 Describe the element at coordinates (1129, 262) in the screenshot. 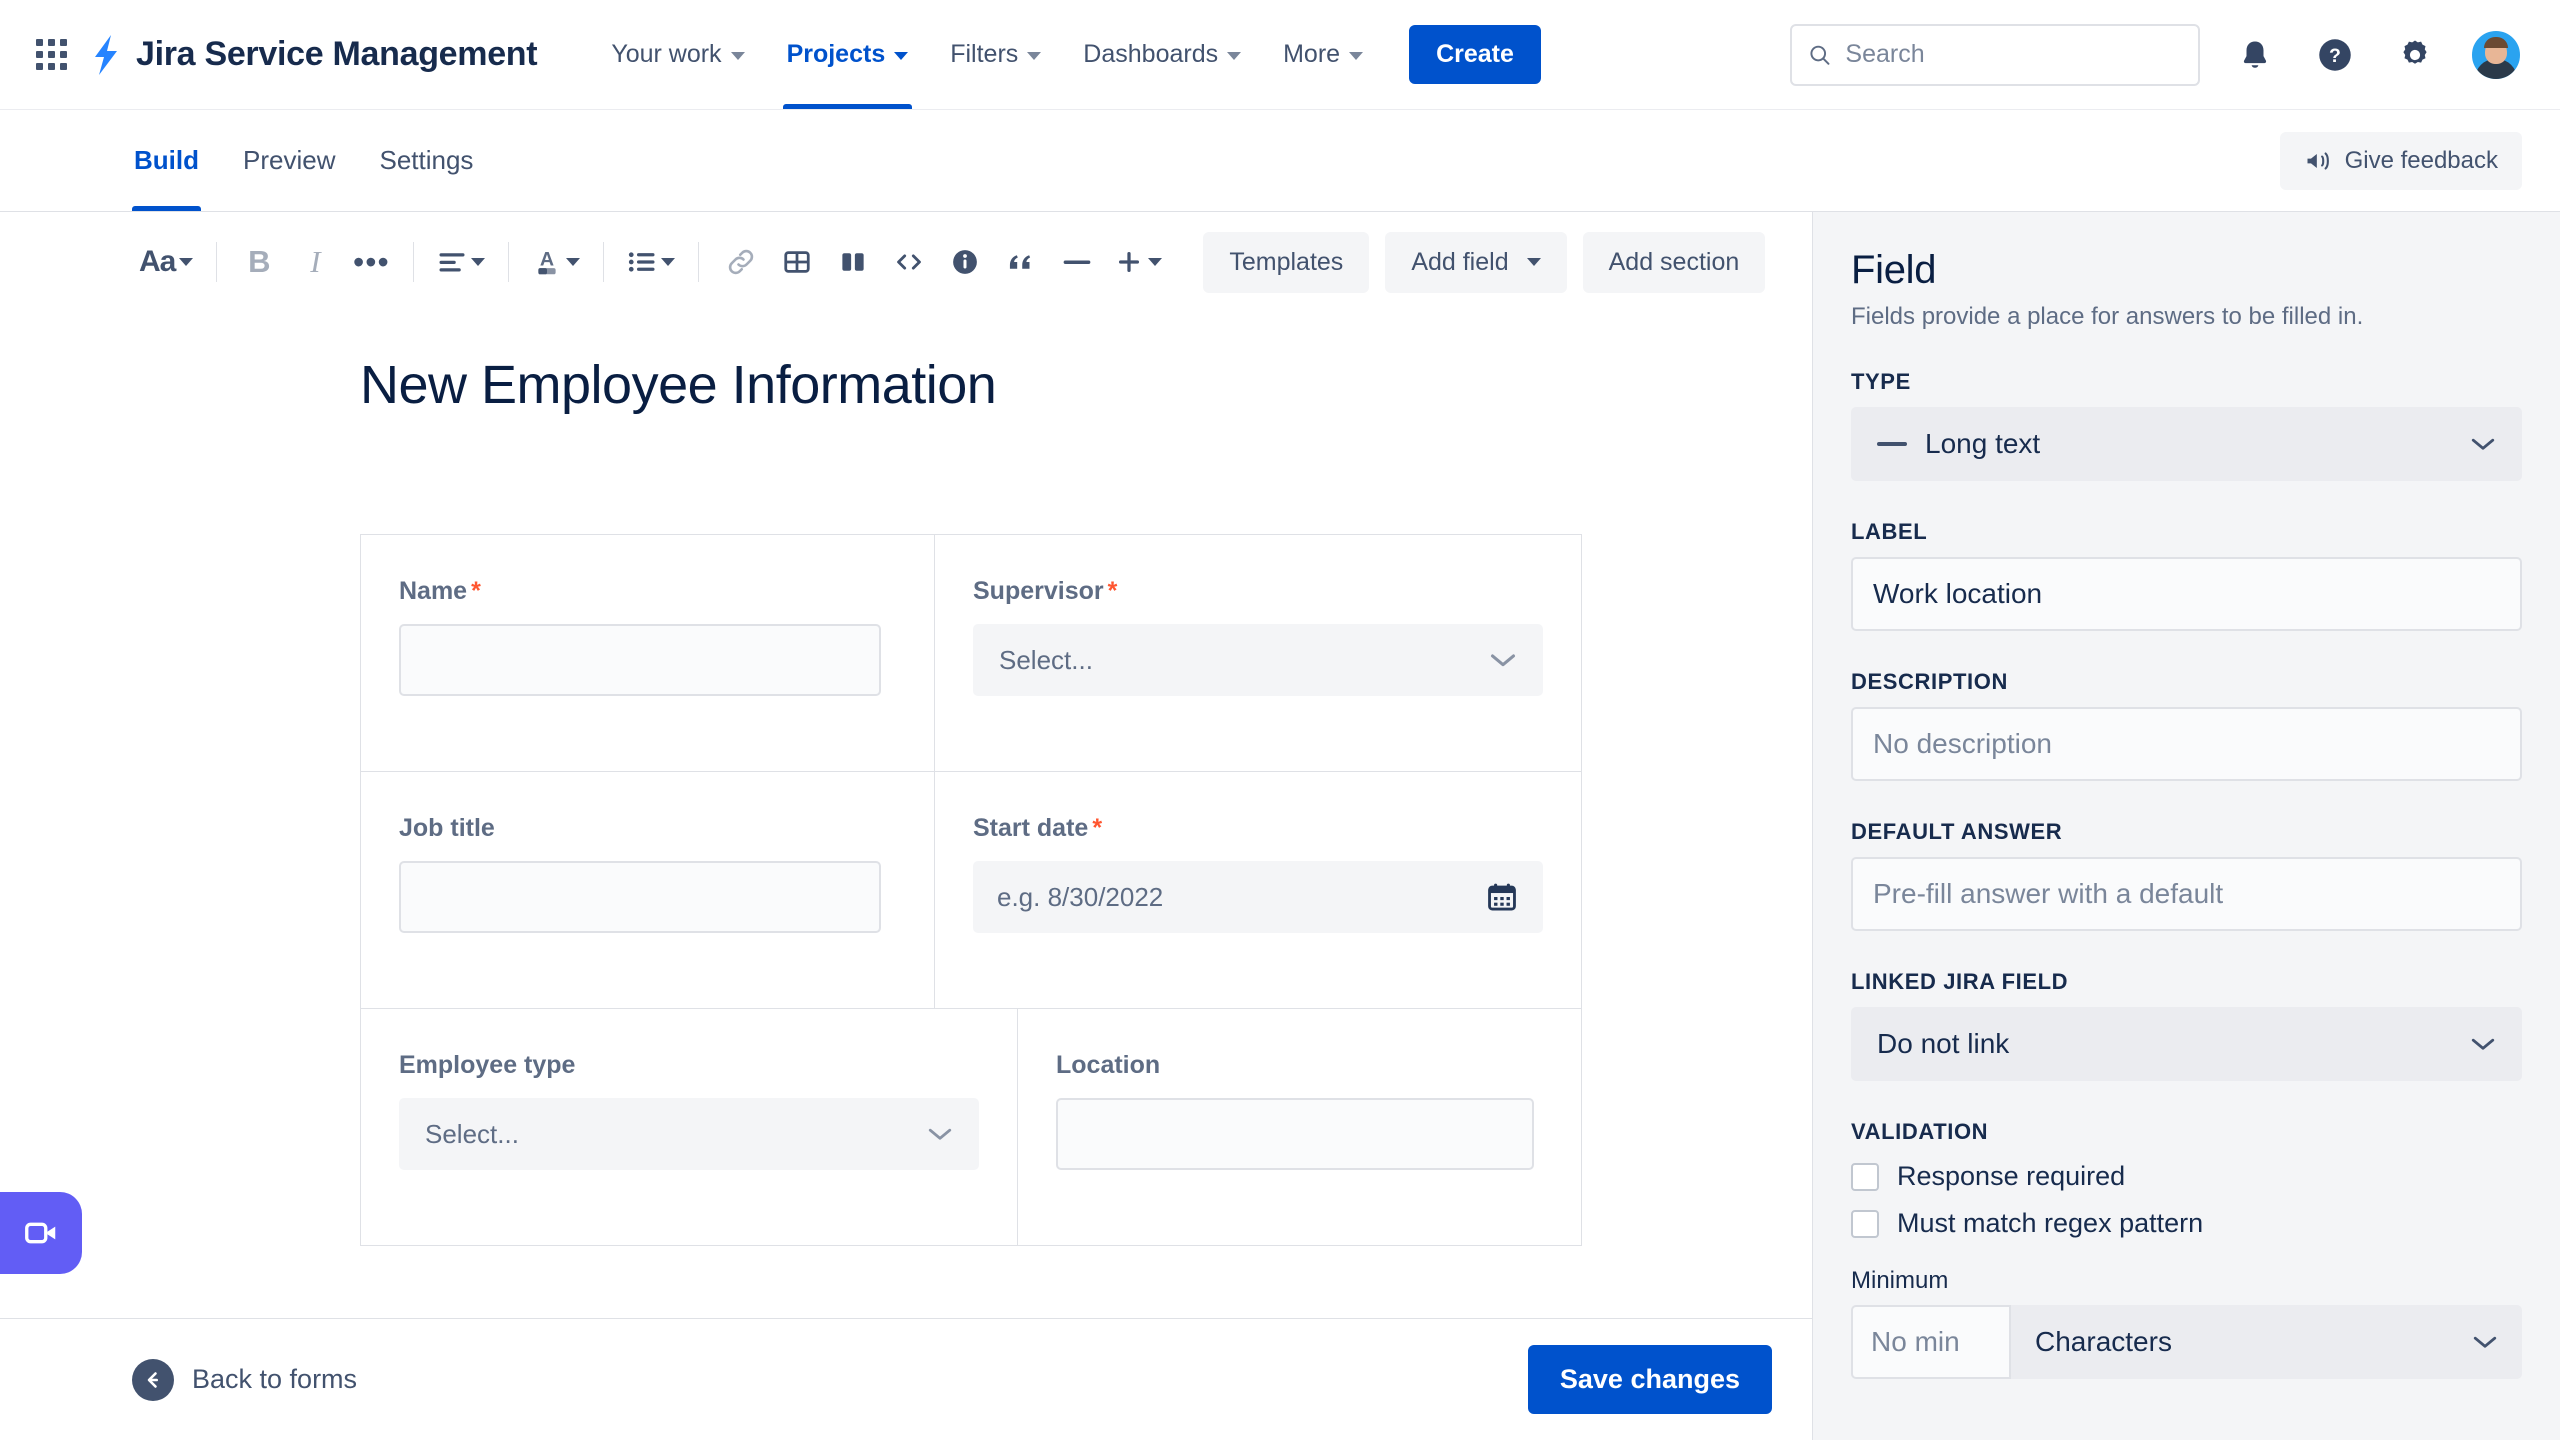

I see `plus-icon` at that location.